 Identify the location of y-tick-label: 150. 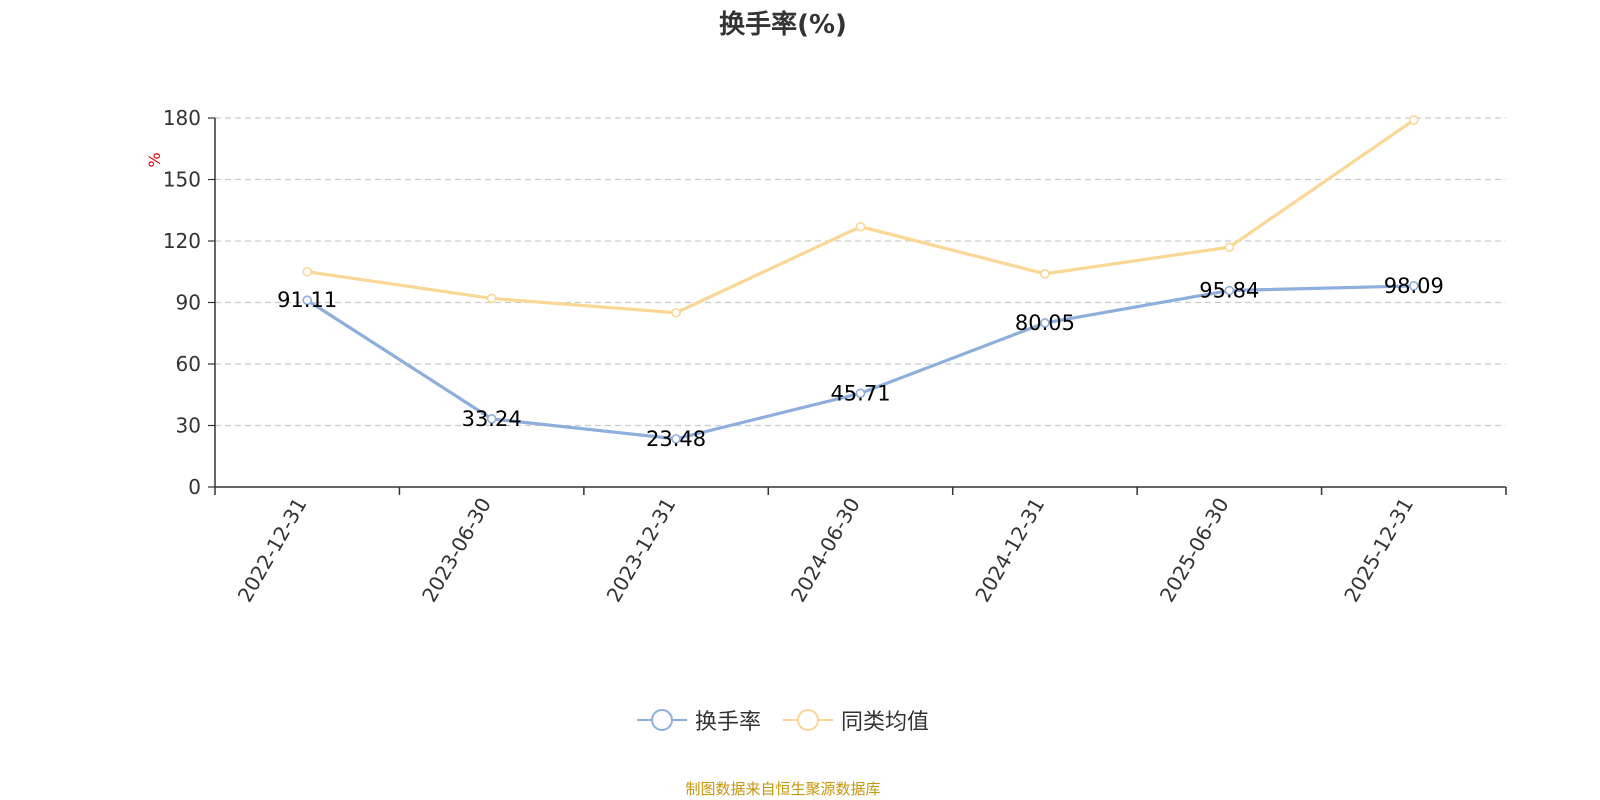
(182, 180).